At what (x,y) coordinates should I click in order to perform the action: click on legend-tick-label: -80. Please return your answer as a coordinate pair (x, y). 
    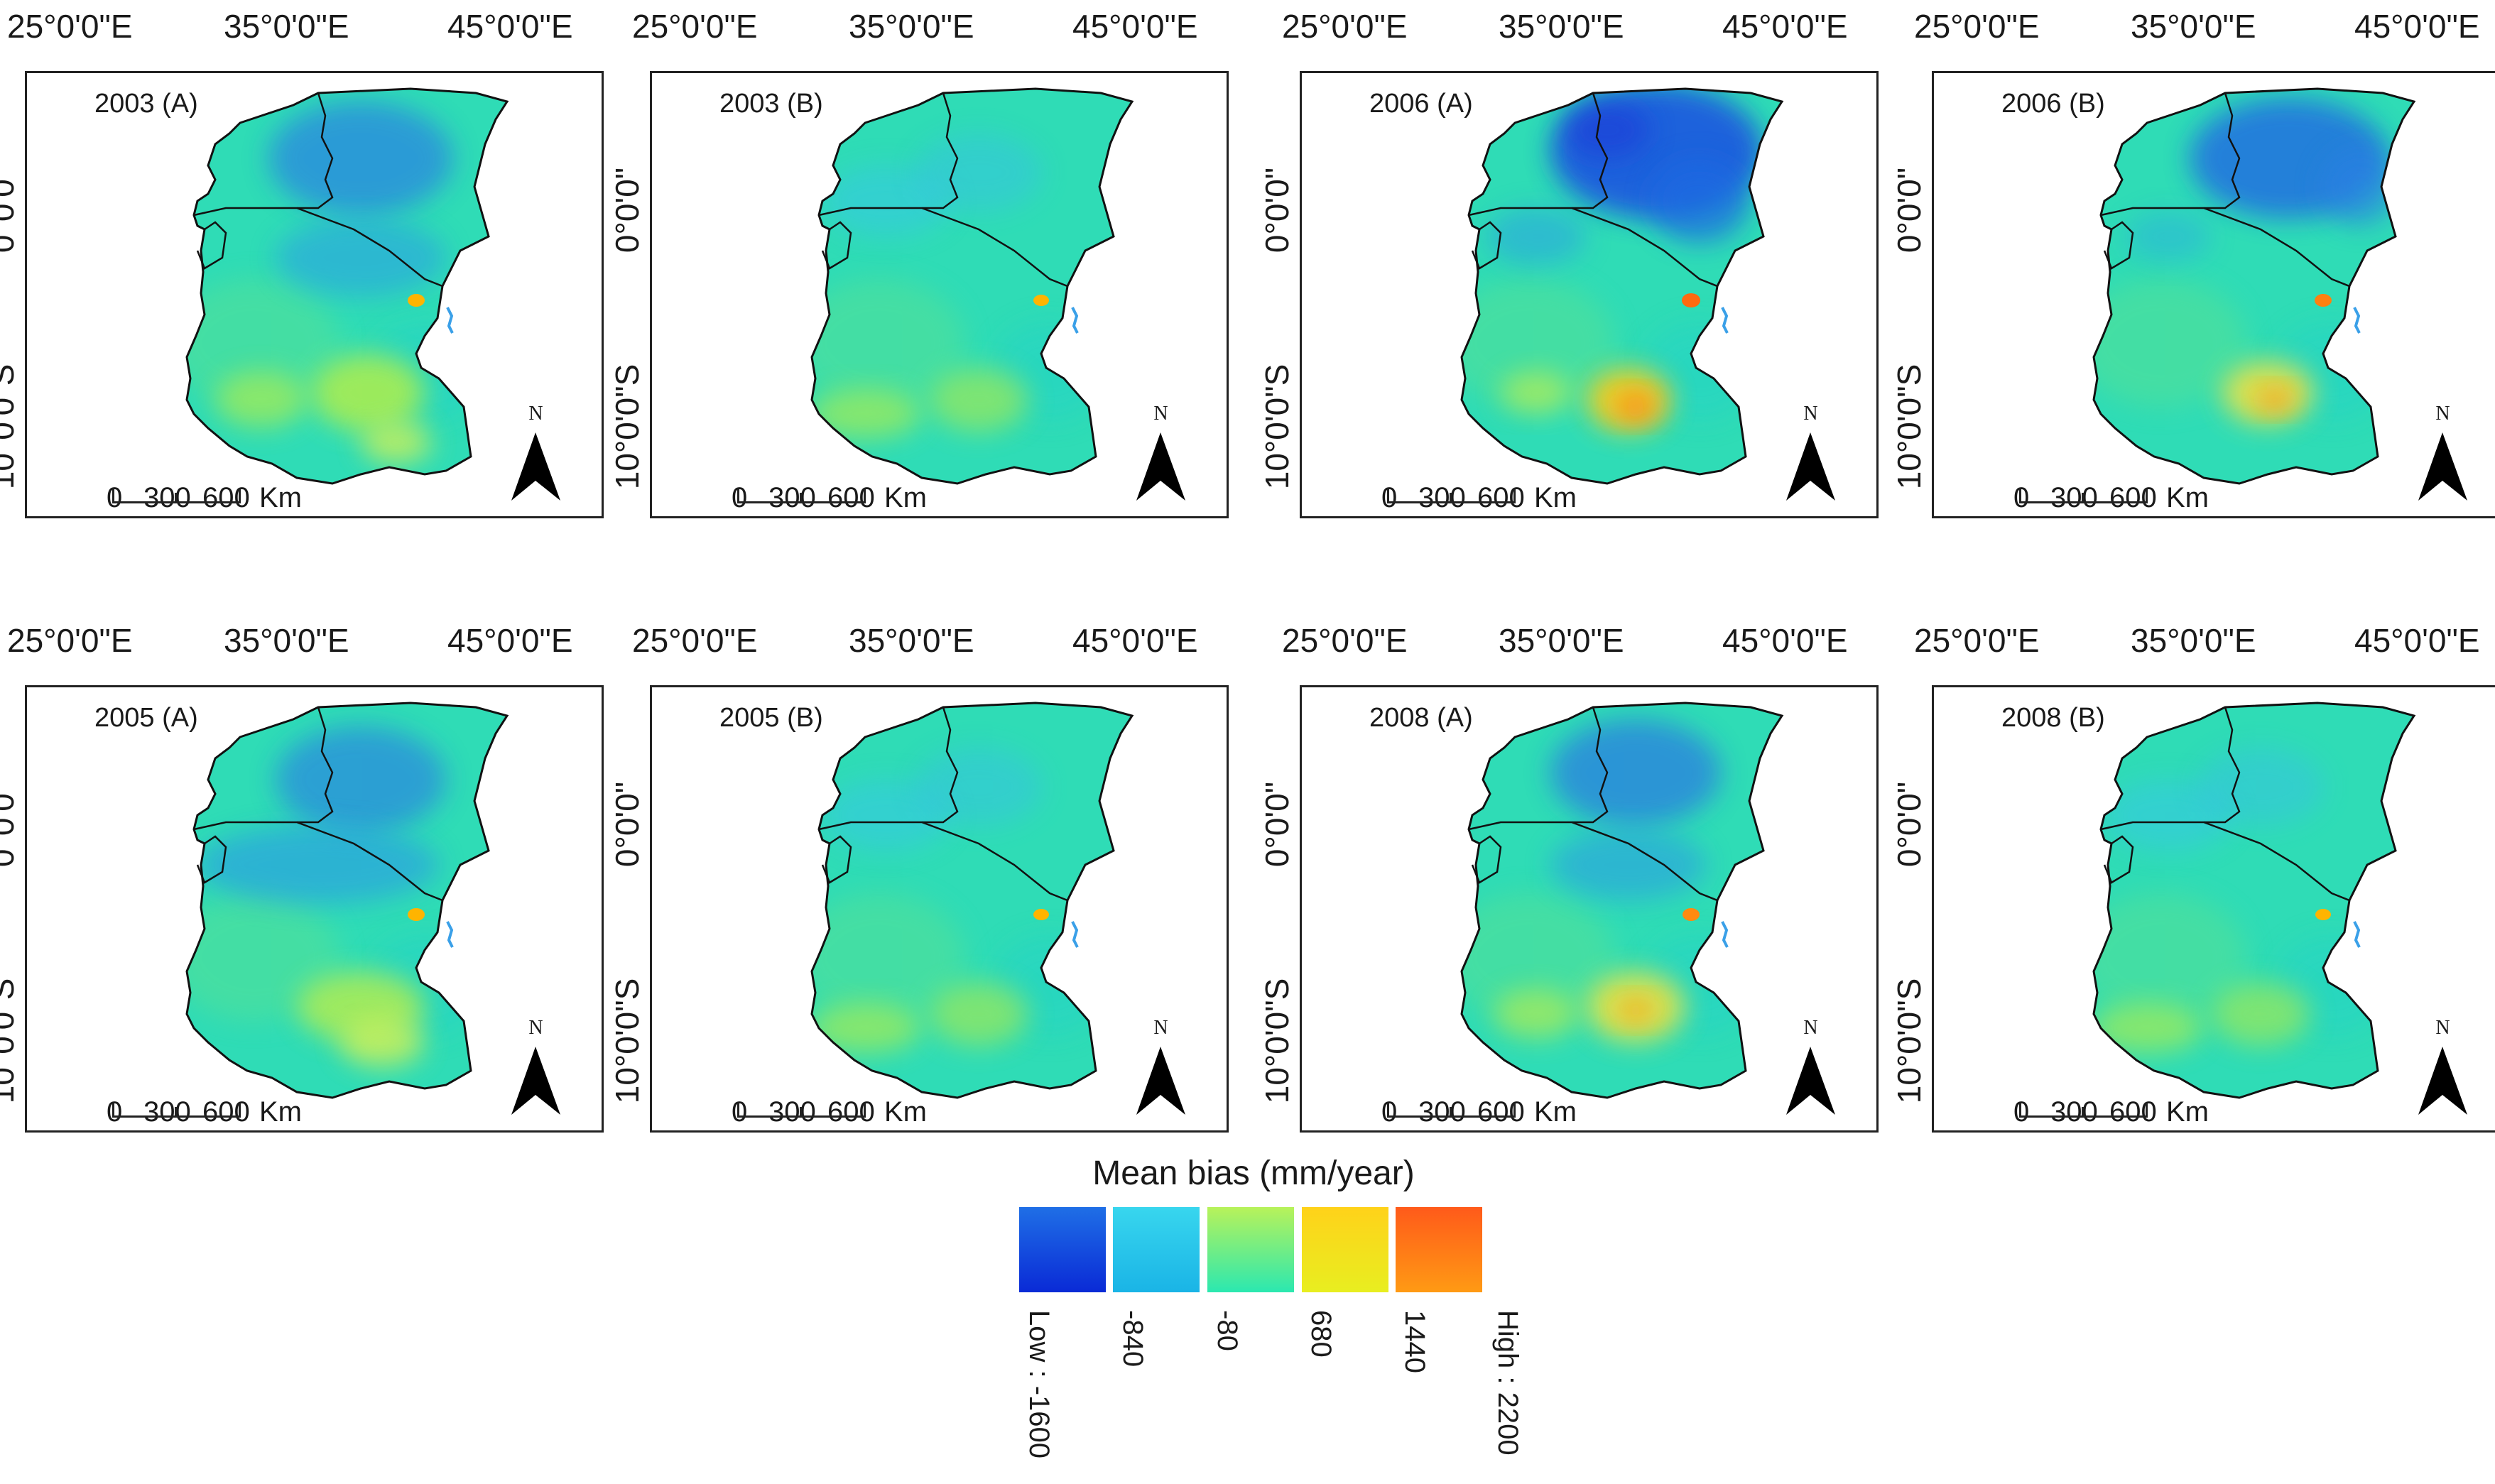
    Looking at the image, I should click on (1227, 1330).